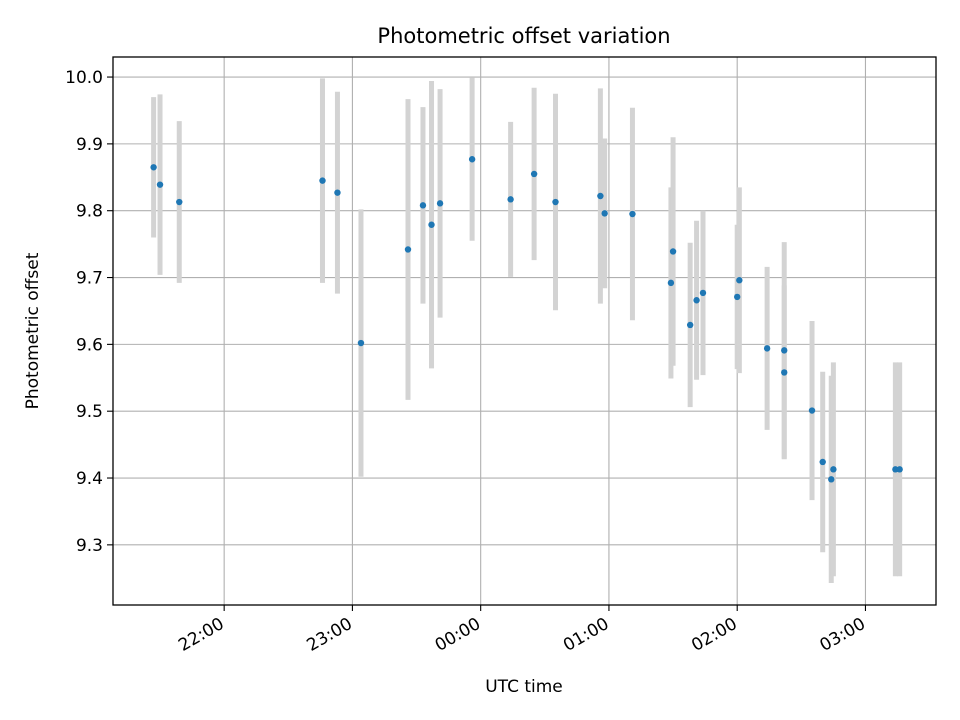  What do you see at coordinates (522, 630) in the screenshot?
I see `x-axis-ticks: 22:00 23:00 00:00 01:00 02:00 03:00` at bounding box center [522, 630].